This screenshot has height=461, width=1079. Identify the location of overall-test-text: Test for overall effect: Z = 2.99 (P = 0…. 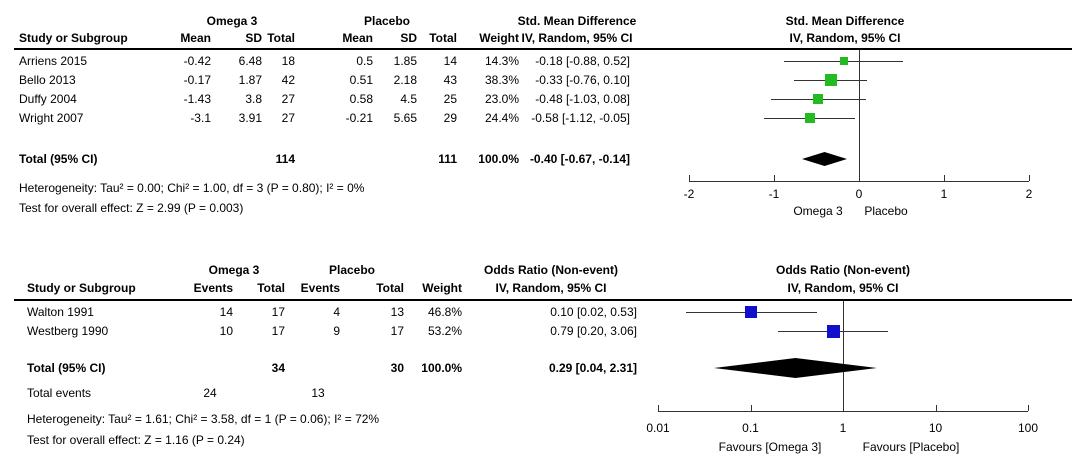
(131, 208).